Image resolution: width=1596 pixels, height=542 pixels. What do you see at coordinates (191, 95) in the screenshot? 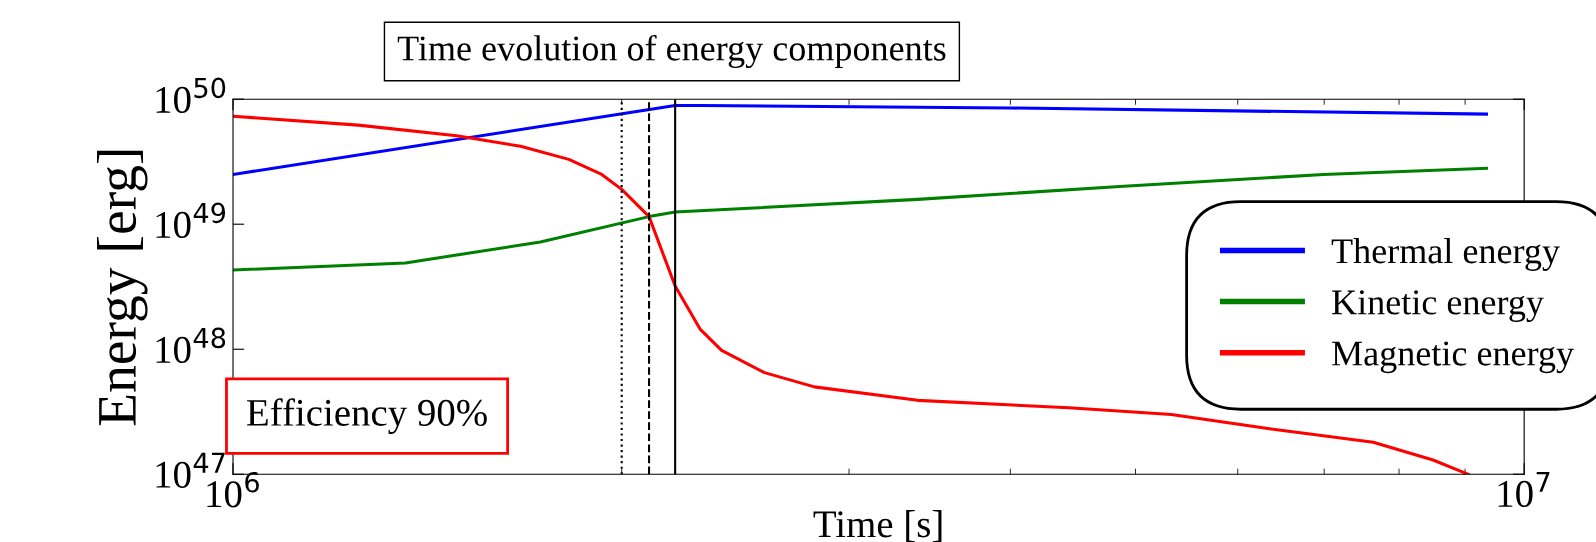
I see `y-tick-label: 10$^{50}$` at bounding box center [191, 95].